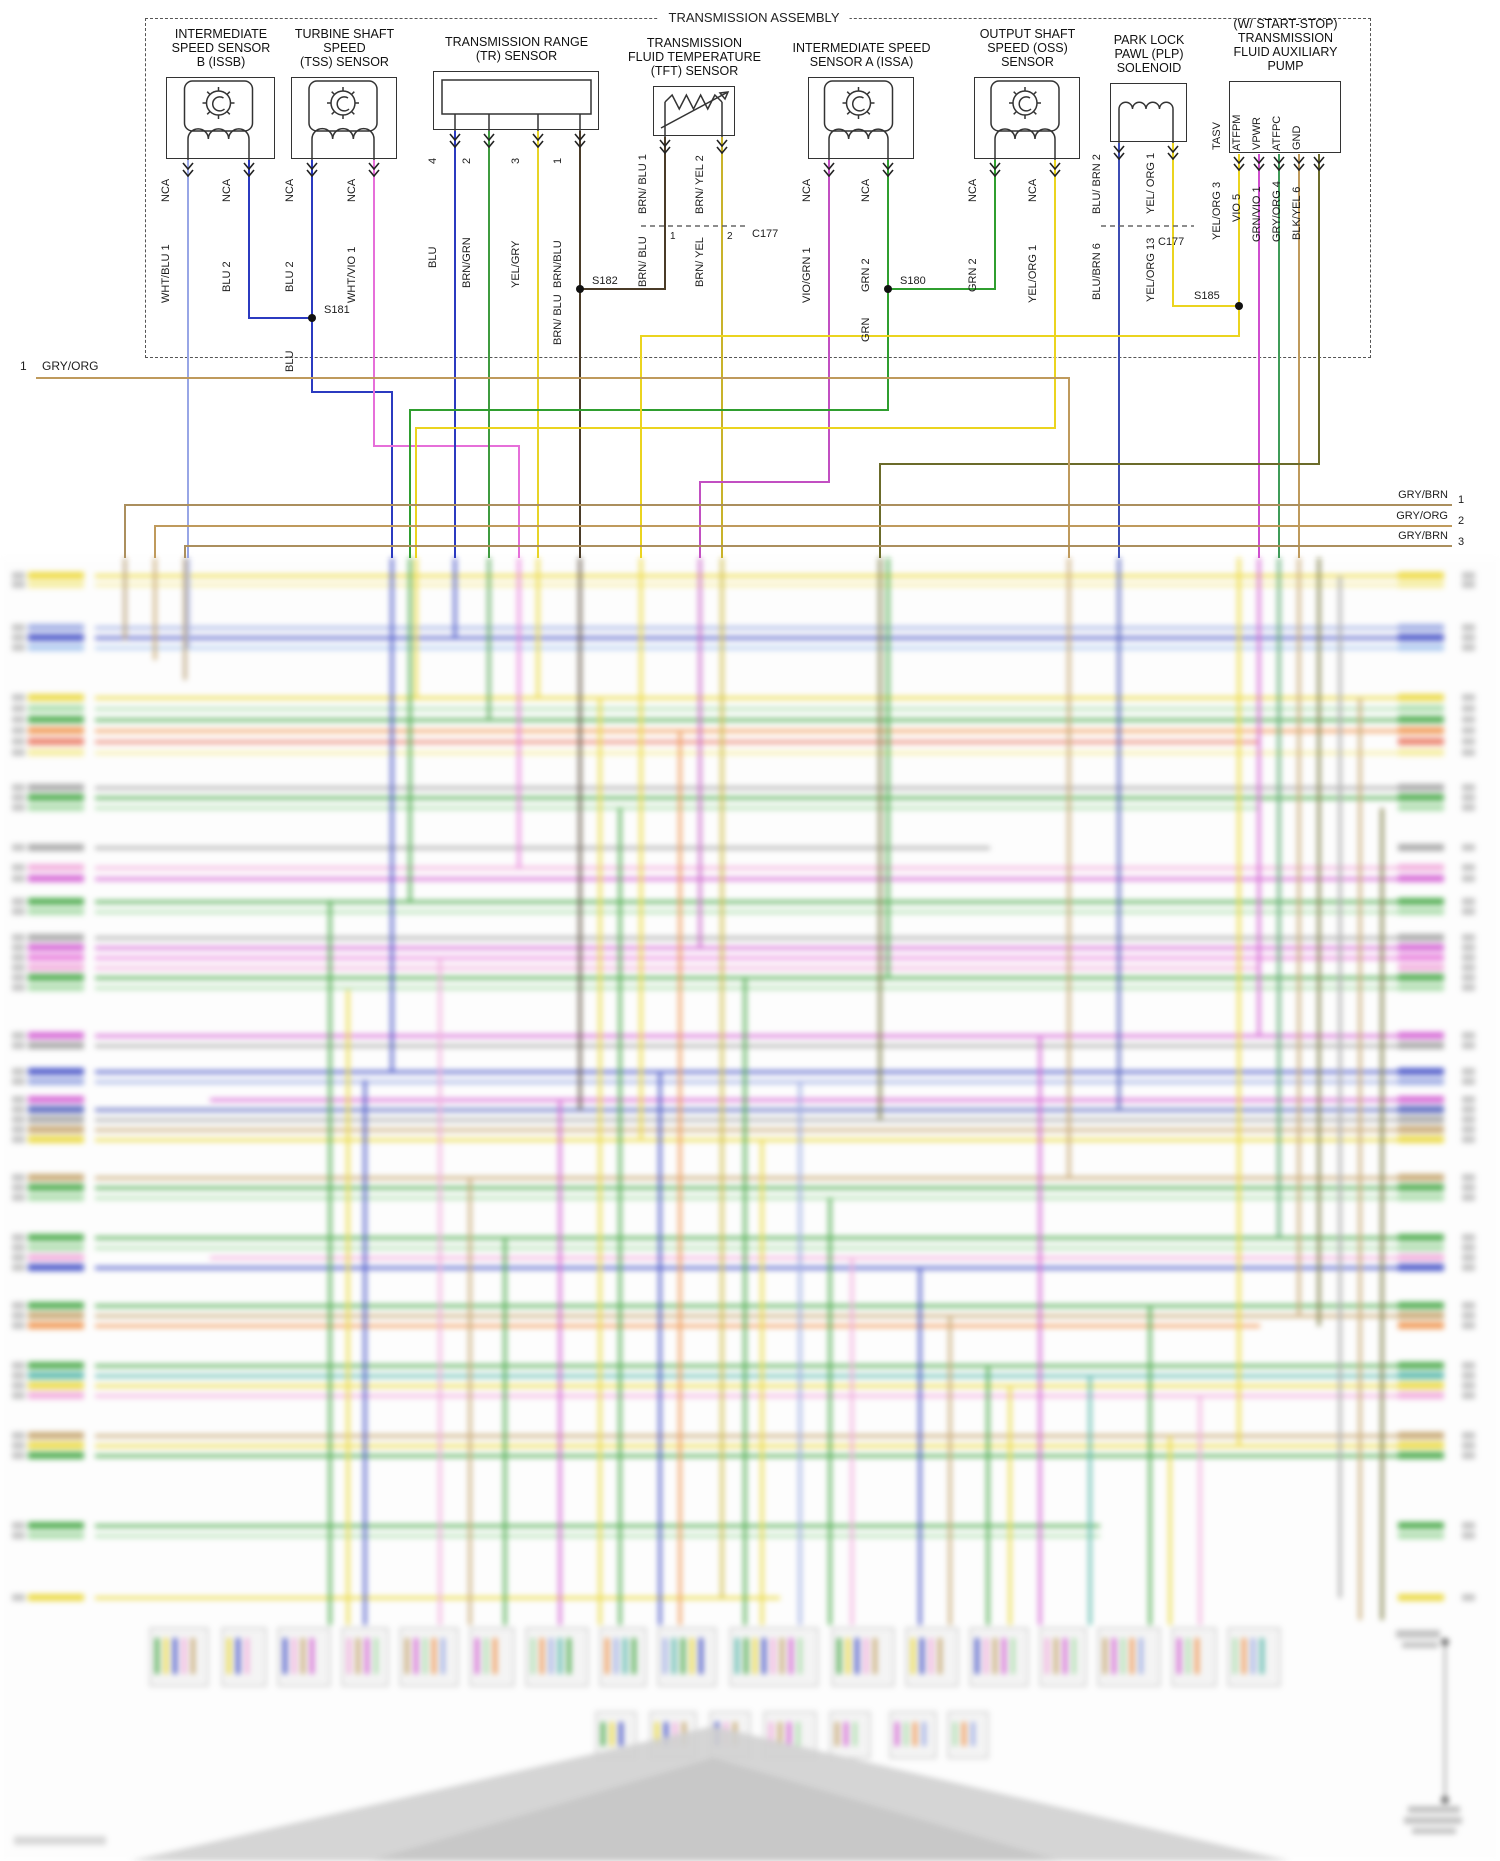  Describe the element at coordinates (735, 359) in the screenshot. I see `wire-oss-yelorg` at that location.